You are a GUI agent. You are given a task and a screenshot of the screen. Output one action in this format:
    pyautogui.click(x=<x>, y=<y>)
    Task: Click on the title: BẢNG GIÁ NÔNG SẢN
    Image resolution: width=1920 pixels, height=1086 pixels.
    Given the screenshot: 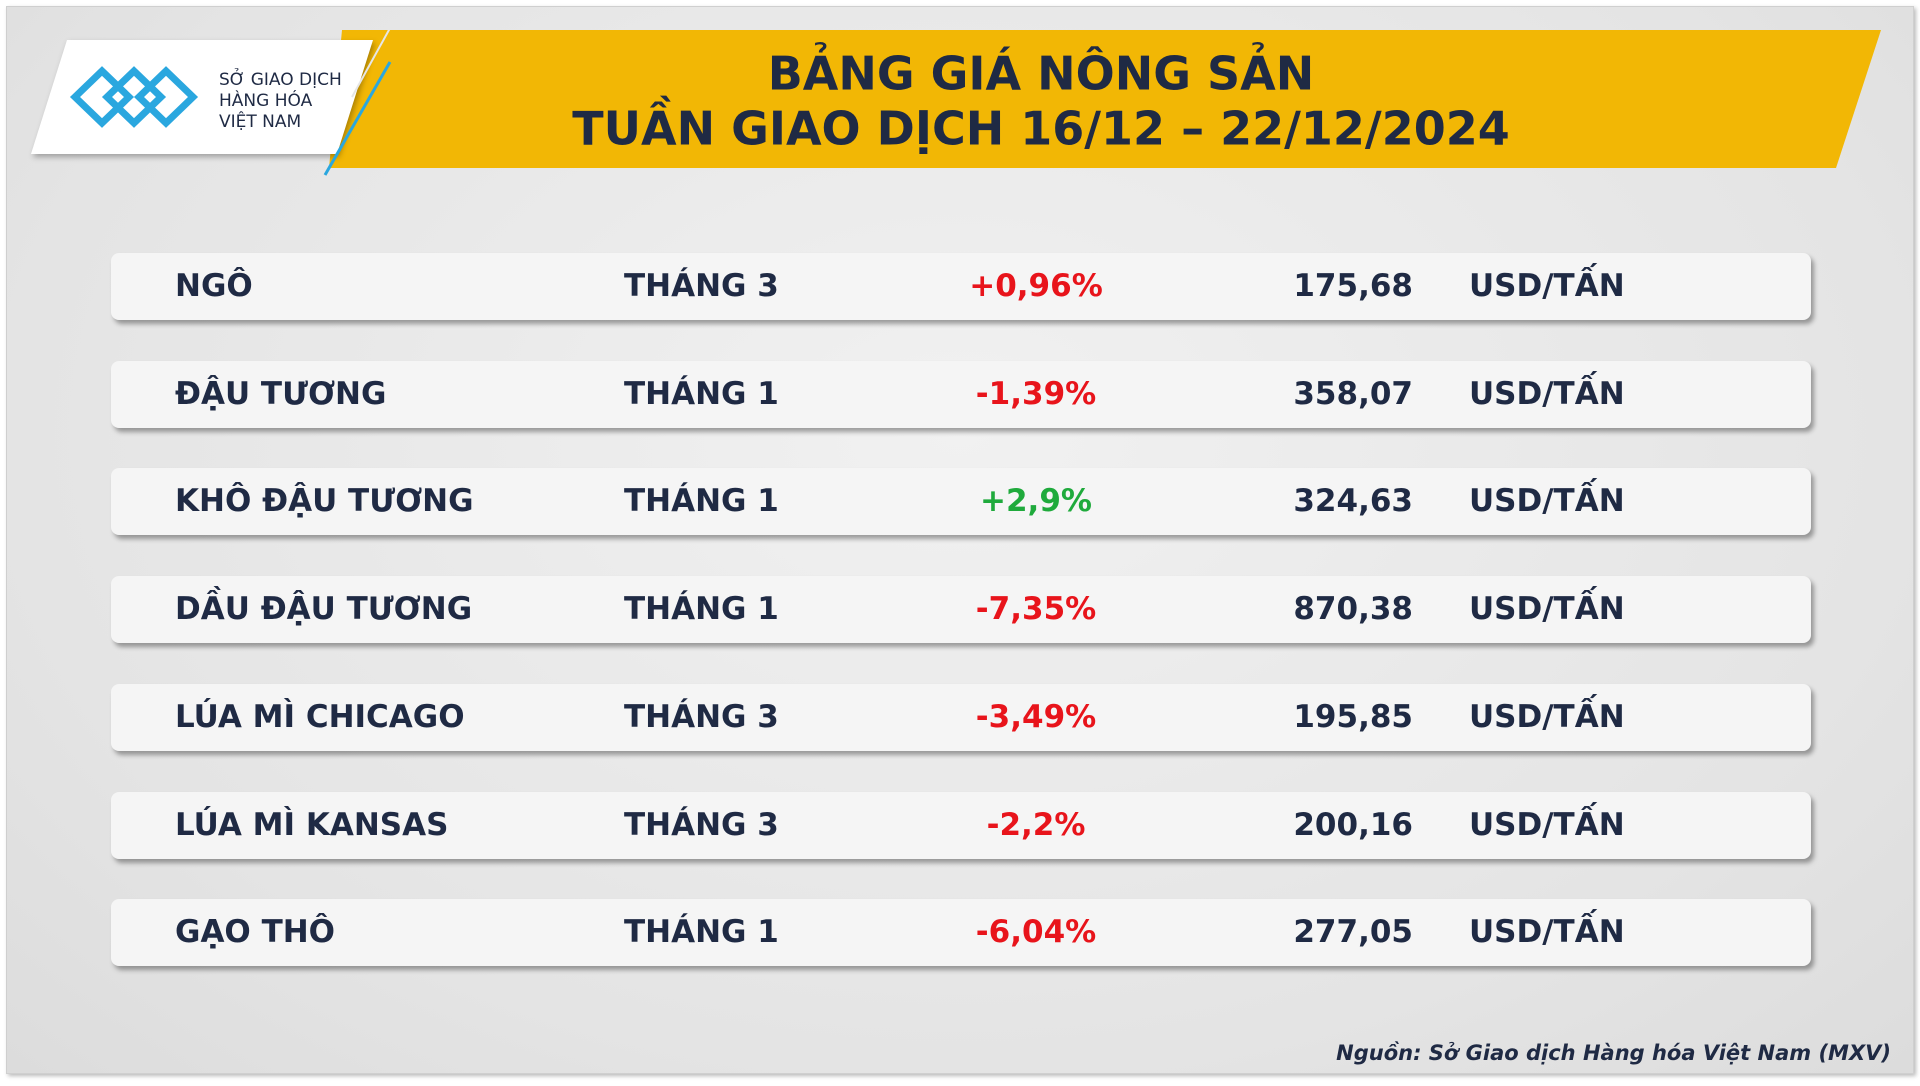 What is the action you would take?
    pyautogui.click(x=1041, y=71)
    